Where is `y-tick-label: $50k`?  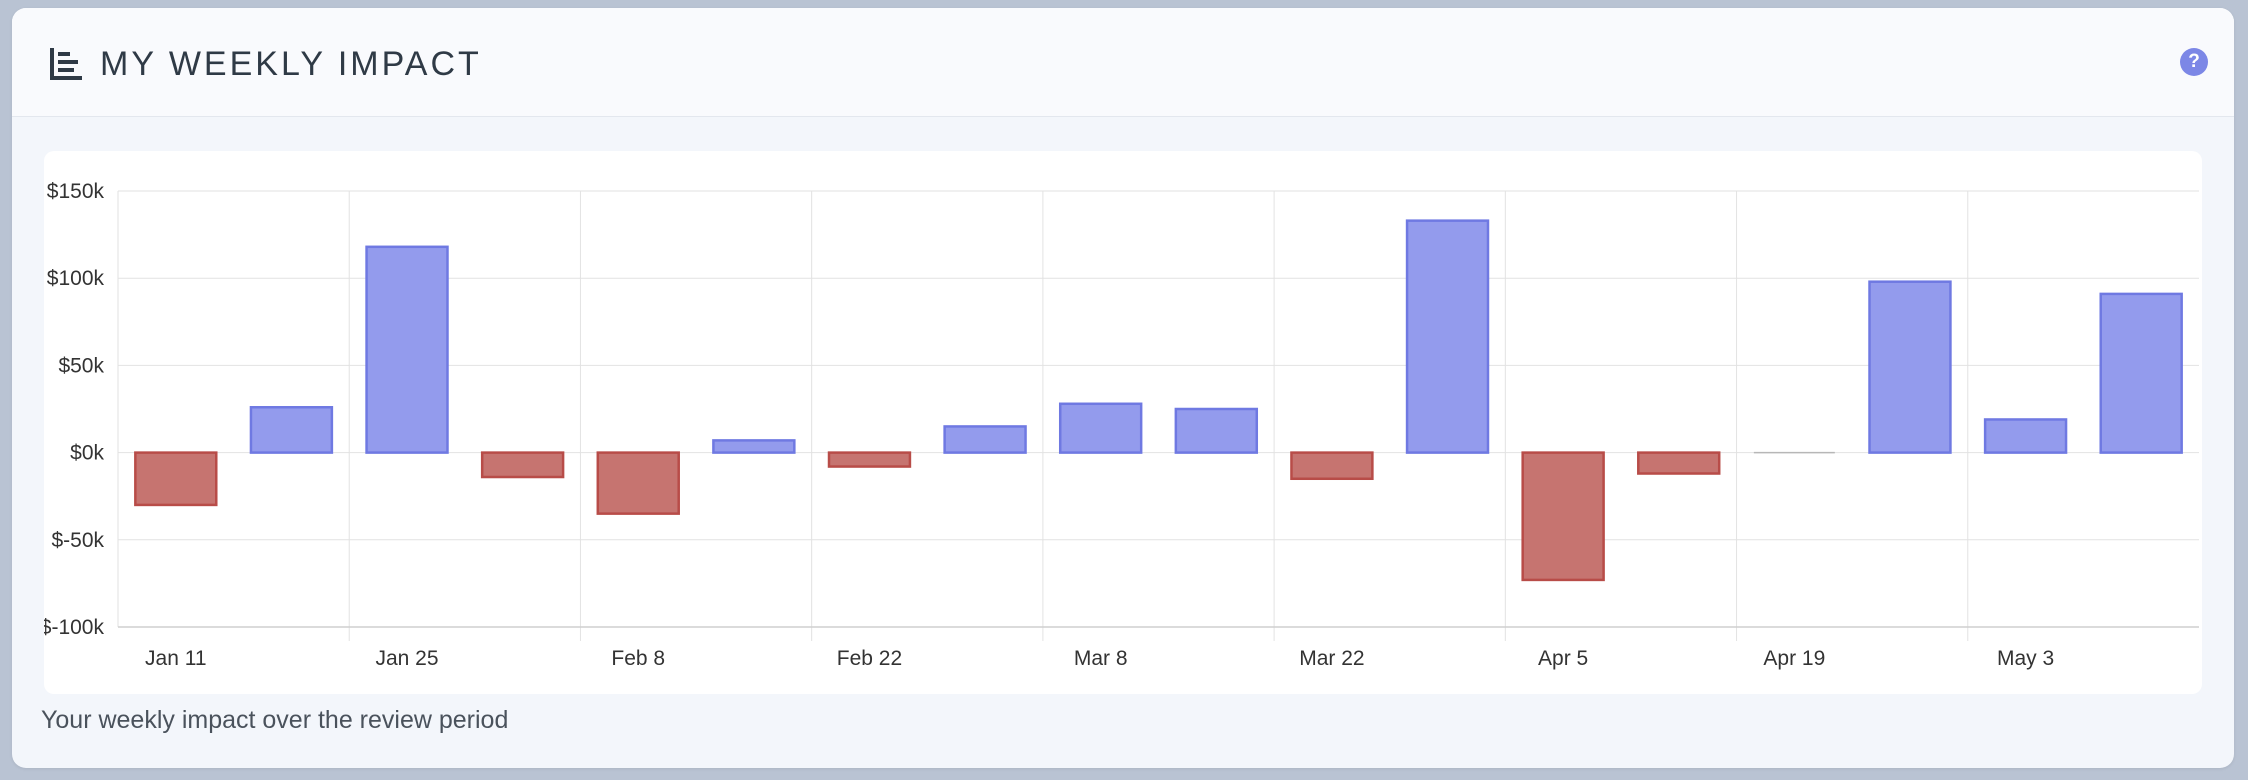
y-tick-label: $50k is located at coordinates (81, 365).